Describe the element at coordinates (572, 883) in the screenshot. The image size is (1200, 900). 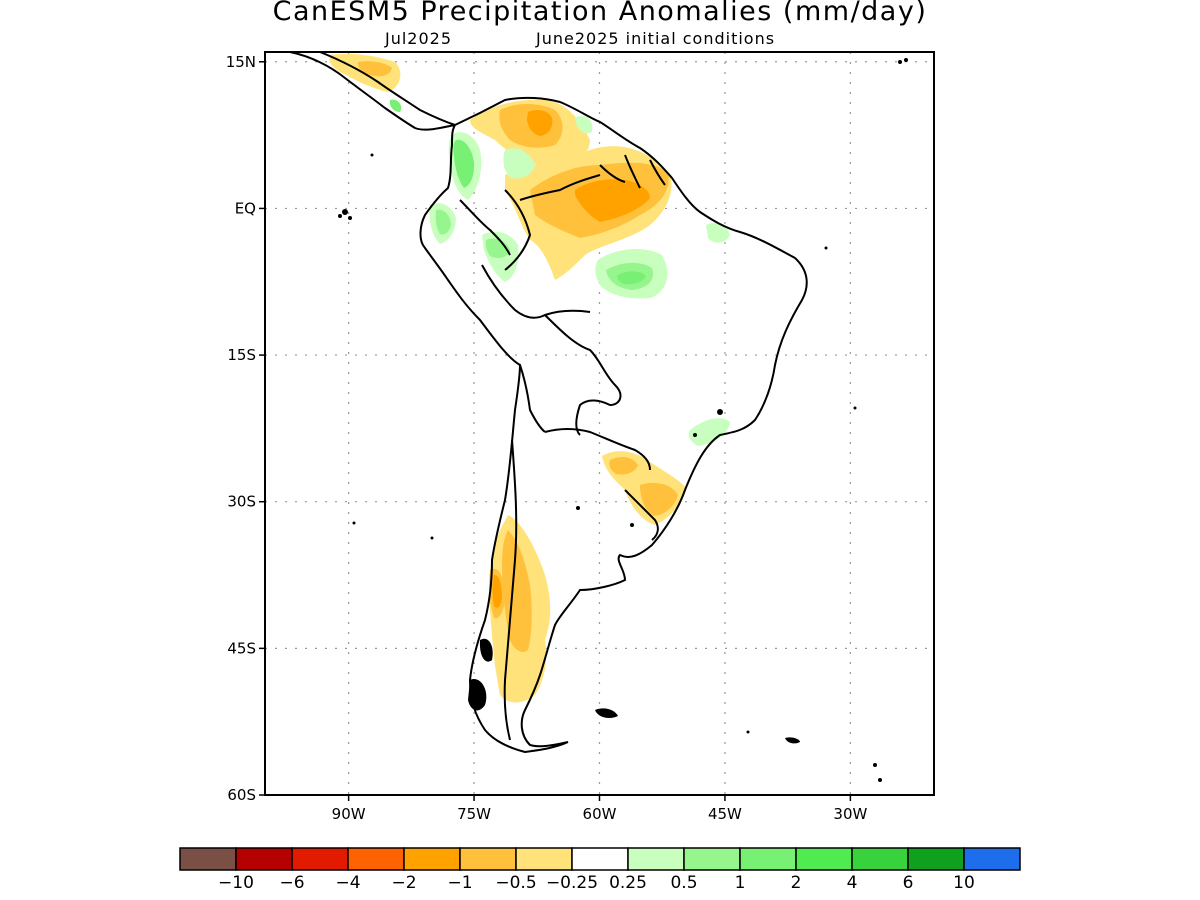
I see `colorbar-label: −0.25` at that location.